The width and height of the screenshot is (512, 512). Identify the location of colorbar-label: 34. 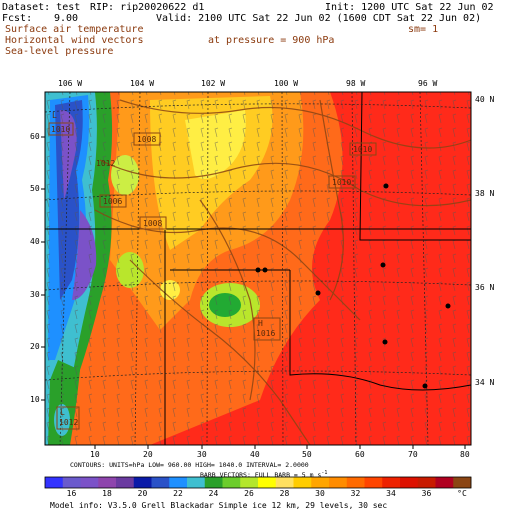
(391, 493).